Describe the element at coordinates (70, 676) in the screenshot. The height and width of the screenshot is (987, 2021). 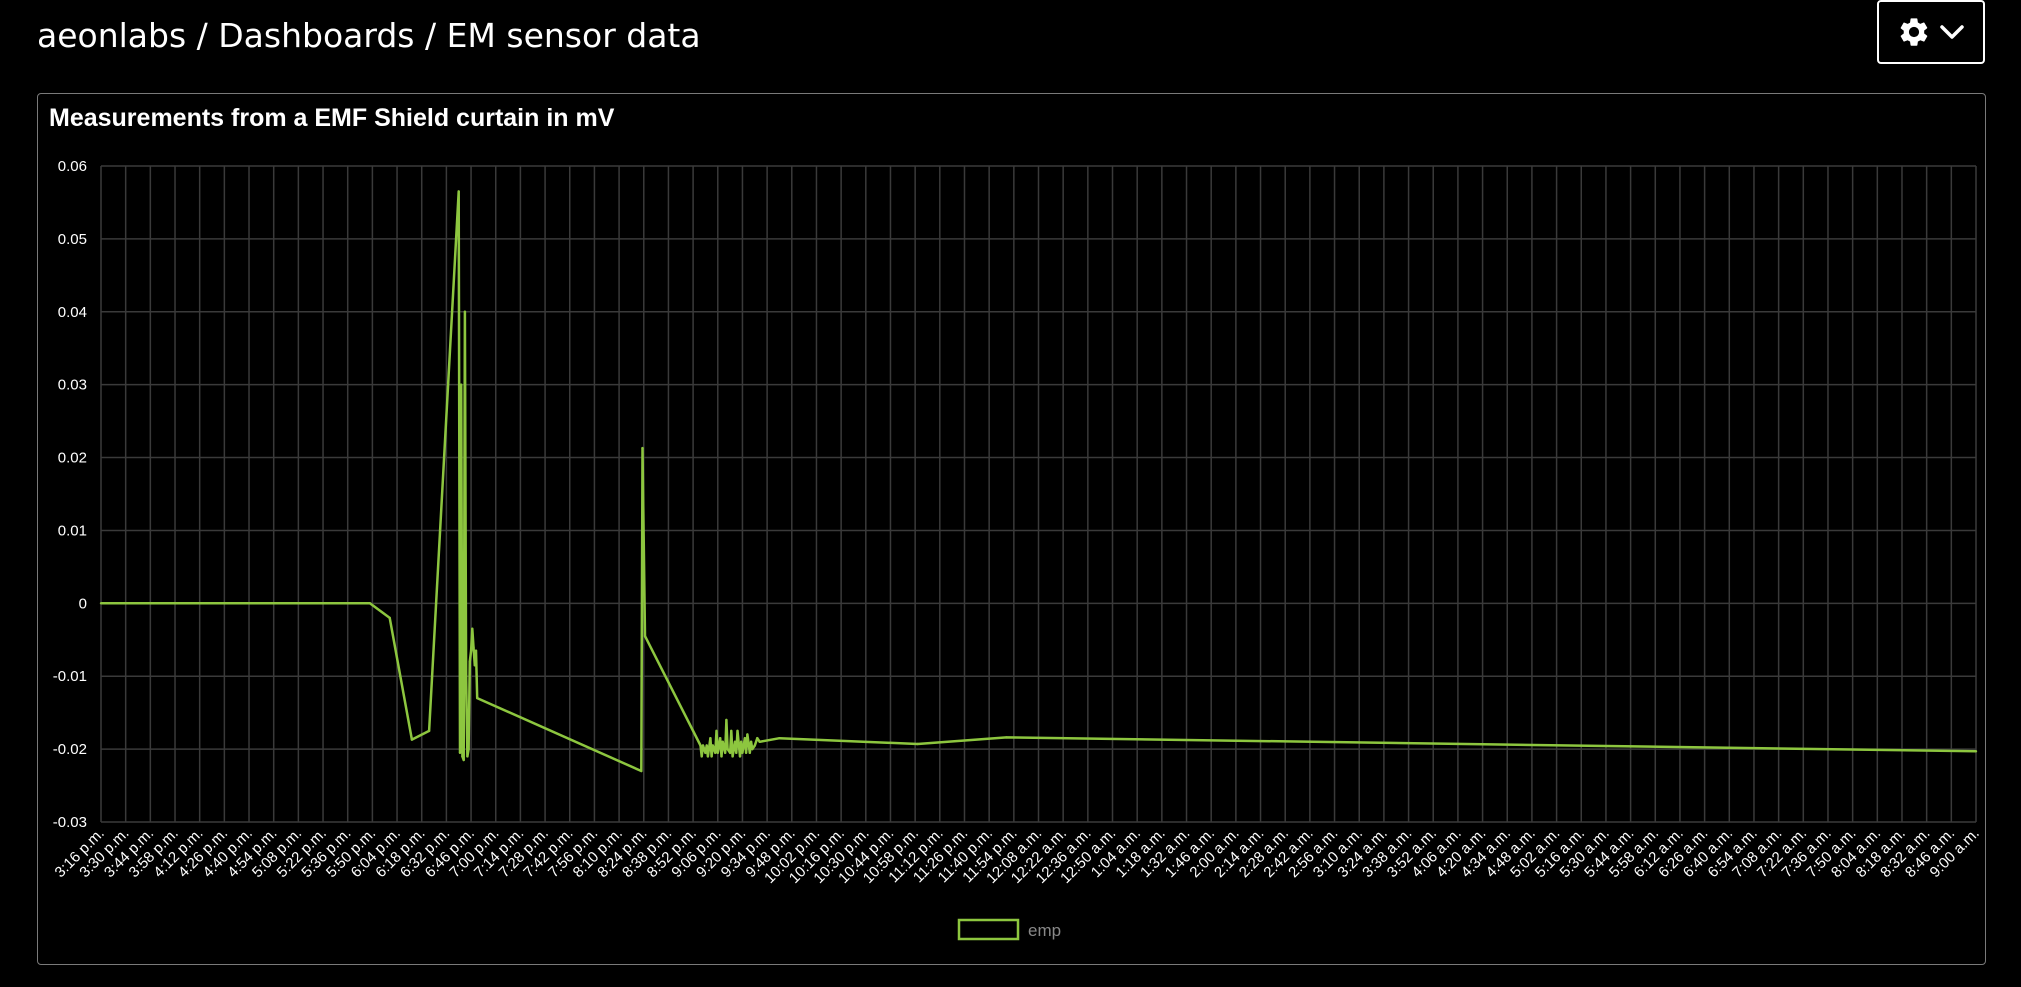
I see `y-tick-label: -0.01` at that location.